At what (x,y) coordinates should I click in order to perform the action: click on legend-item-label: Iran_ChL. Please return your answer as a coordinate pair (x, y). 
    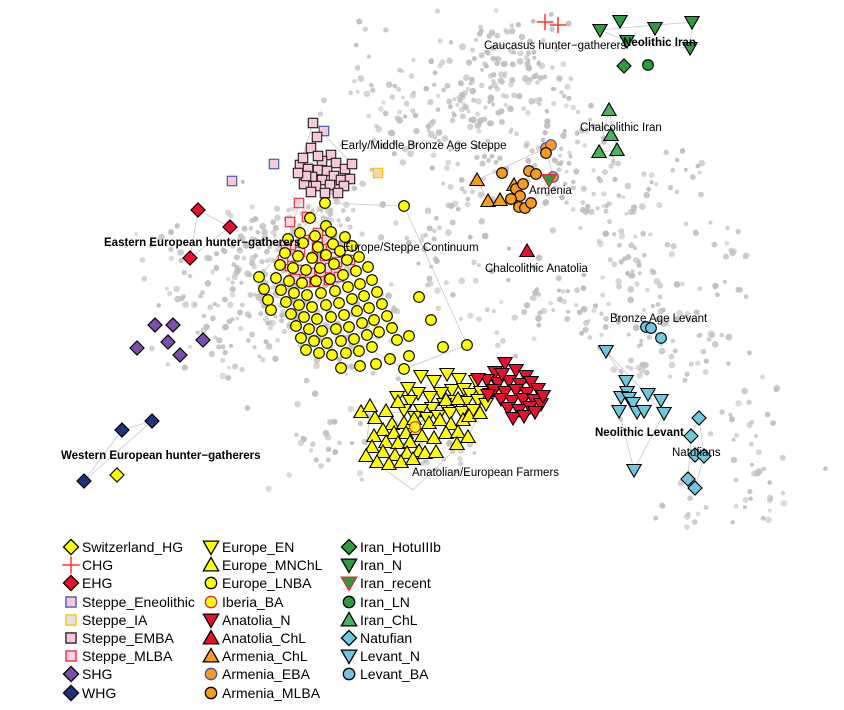
    Looking at the image, I should click on (389, 619).